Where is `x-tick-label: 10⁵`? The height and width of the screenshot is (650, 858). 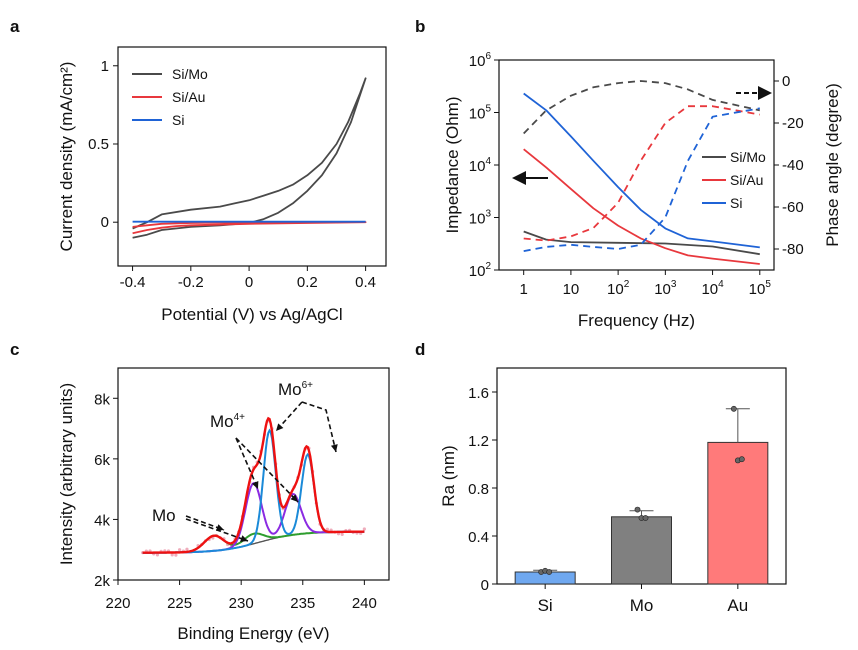
x-tick-label: 10⁵ is located at coordinates (760, 288).